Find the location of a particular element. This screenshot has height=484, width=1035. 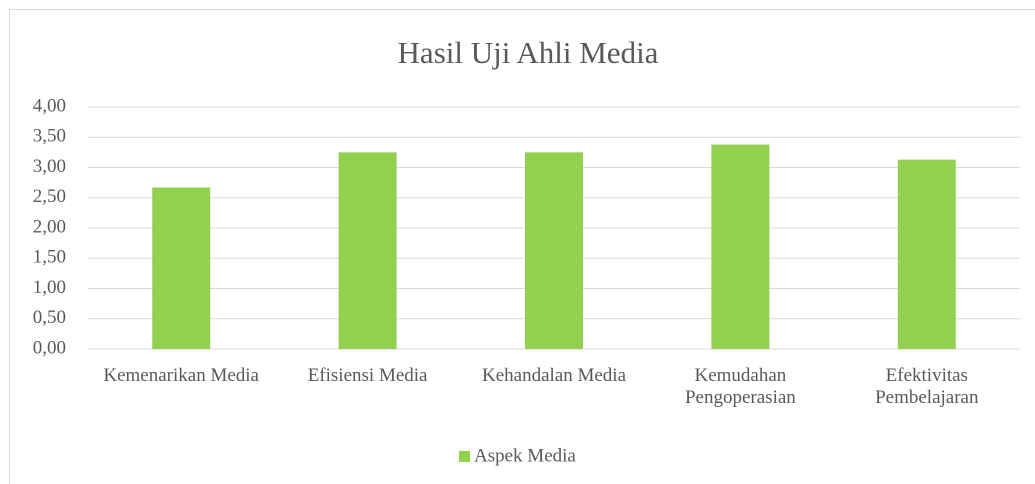

chart-title: Hasil Uji Ahli Media is located at coordinates (528, 52).